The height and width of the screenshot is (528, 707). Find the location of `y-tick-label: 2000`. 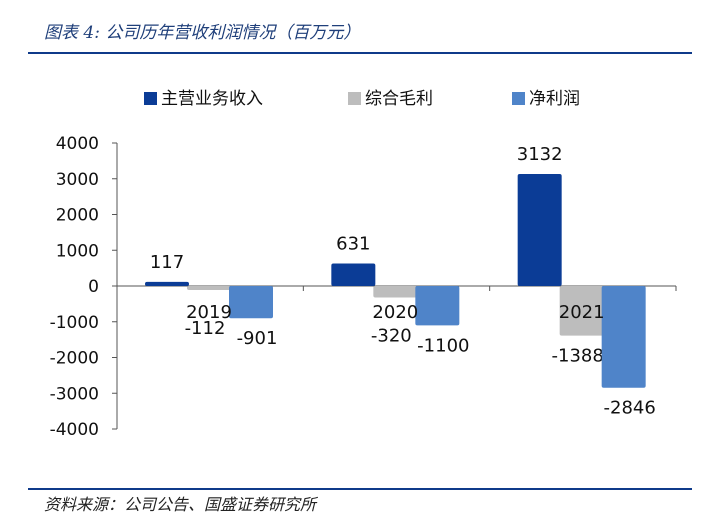

y-tick-label: 2000 is located at coordinates (77, 216).